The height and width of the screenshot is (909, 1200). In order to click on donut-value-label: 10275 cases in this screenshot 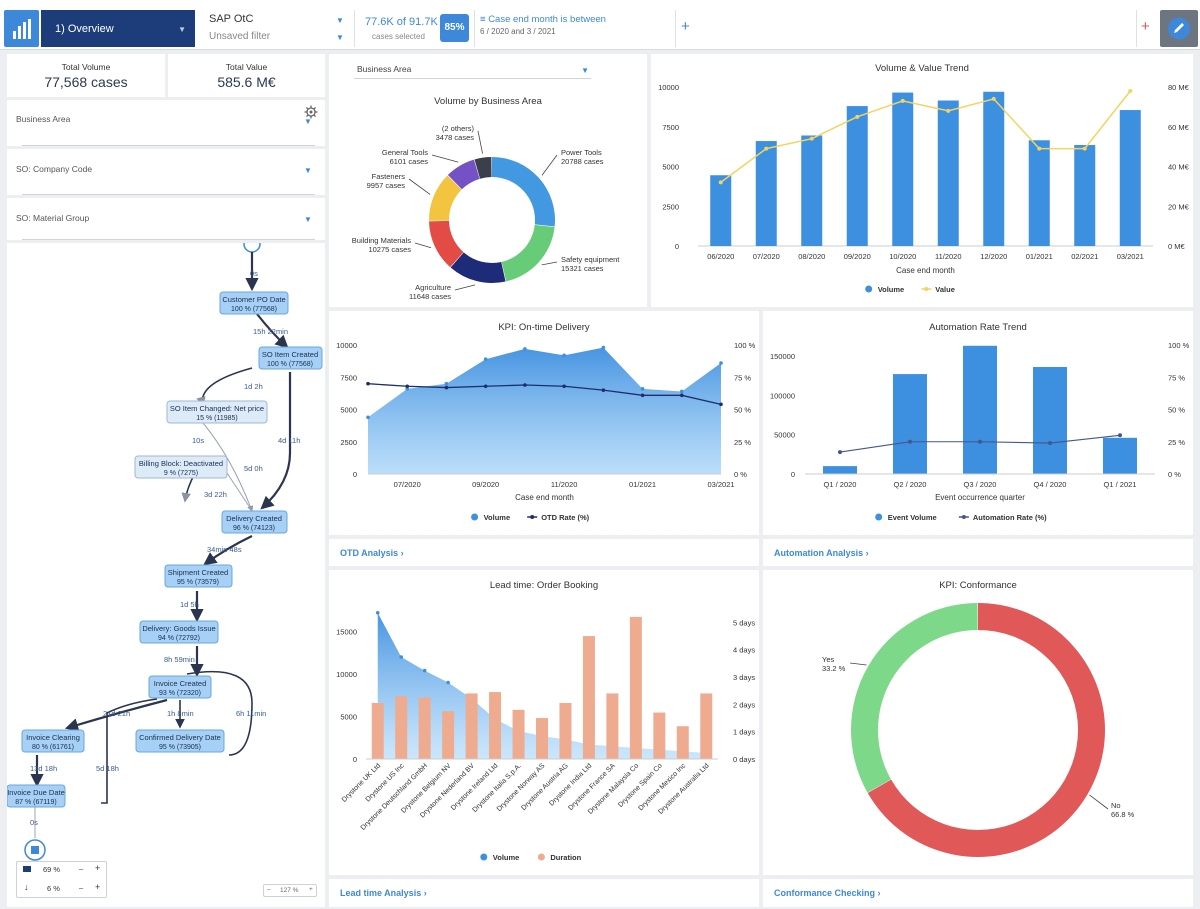, I will do `click(389, 249)`.